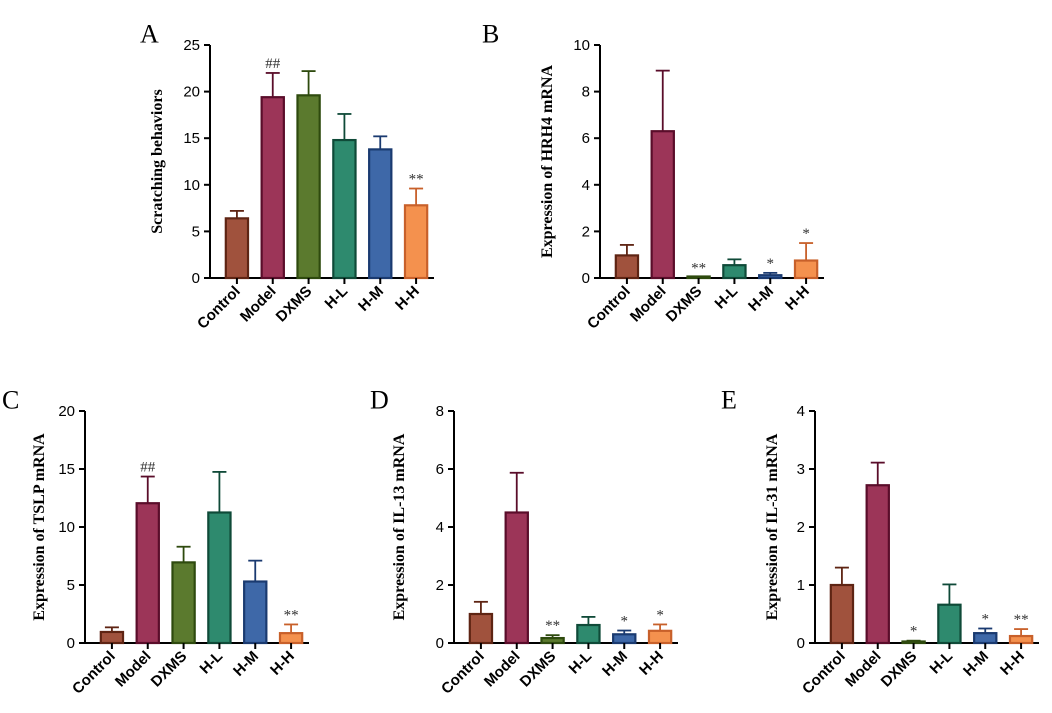  What do you see at coordinates (772, 526) in the screenshot?
I see `y-axis-label: Expression of IL-31 mRNA` at bounding box center [772, 526].